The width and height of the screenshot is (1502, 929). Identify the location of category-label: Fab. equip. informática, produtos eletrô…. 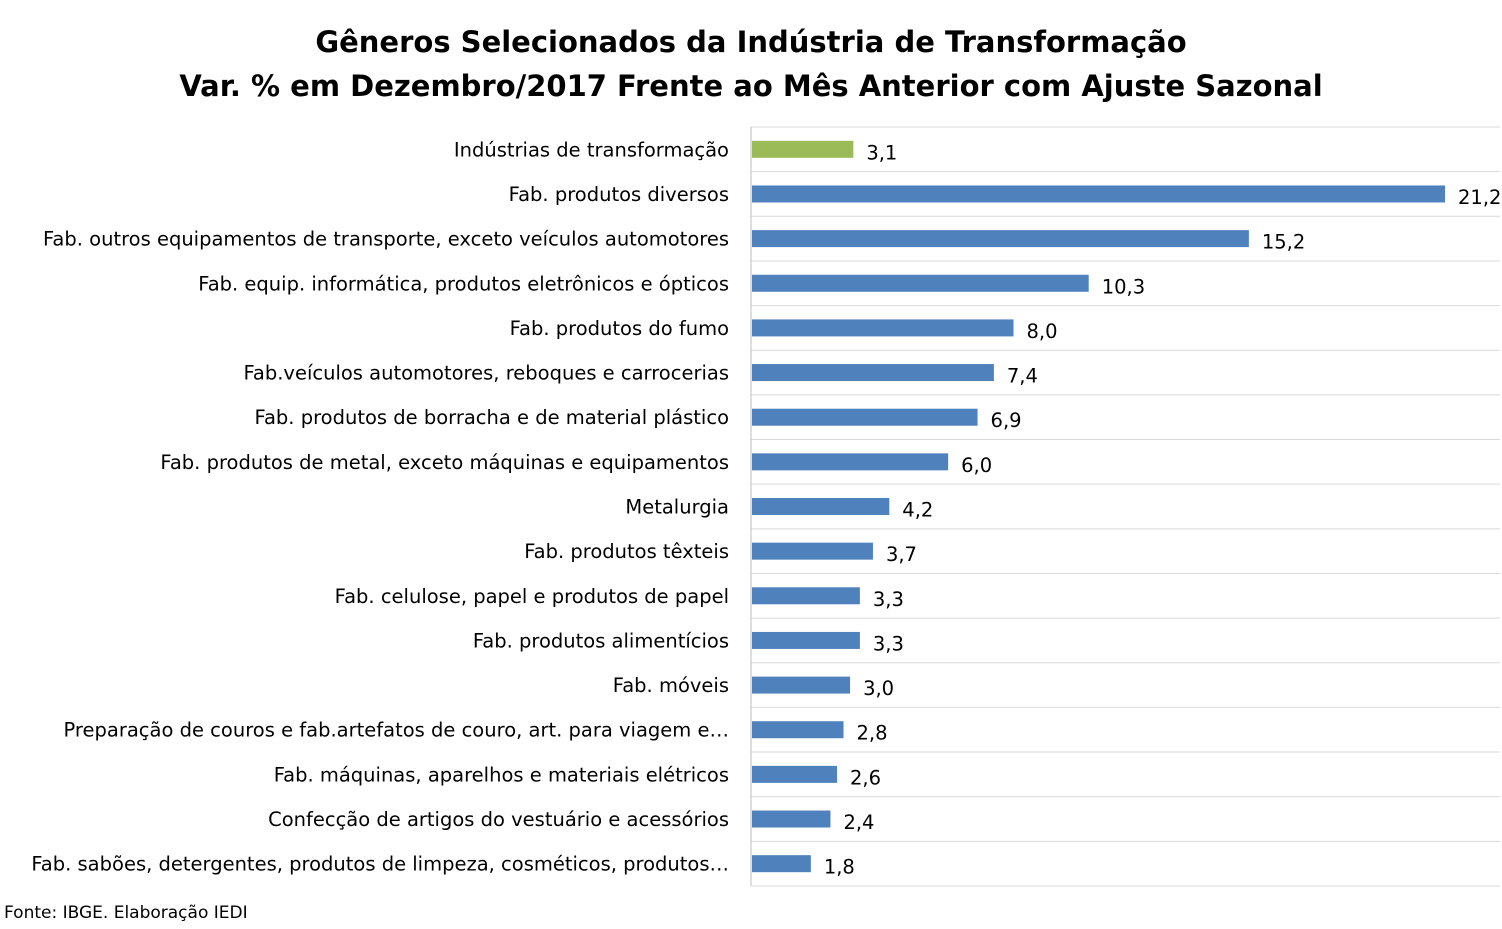
(463, 283).